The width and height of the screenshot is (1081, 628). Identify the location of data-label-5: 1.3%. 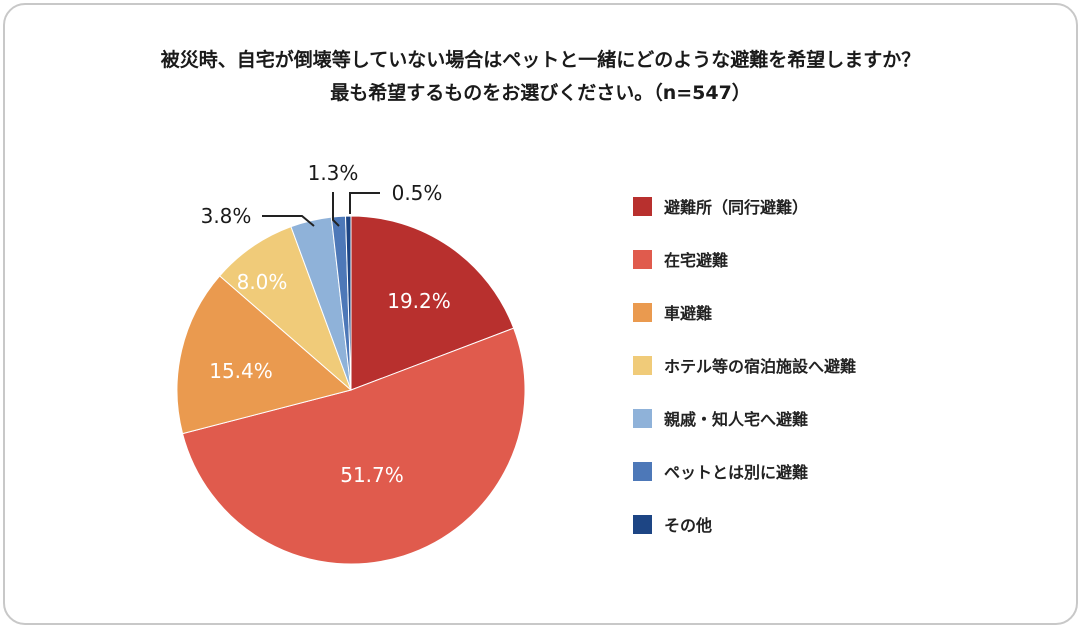
(333, 173).